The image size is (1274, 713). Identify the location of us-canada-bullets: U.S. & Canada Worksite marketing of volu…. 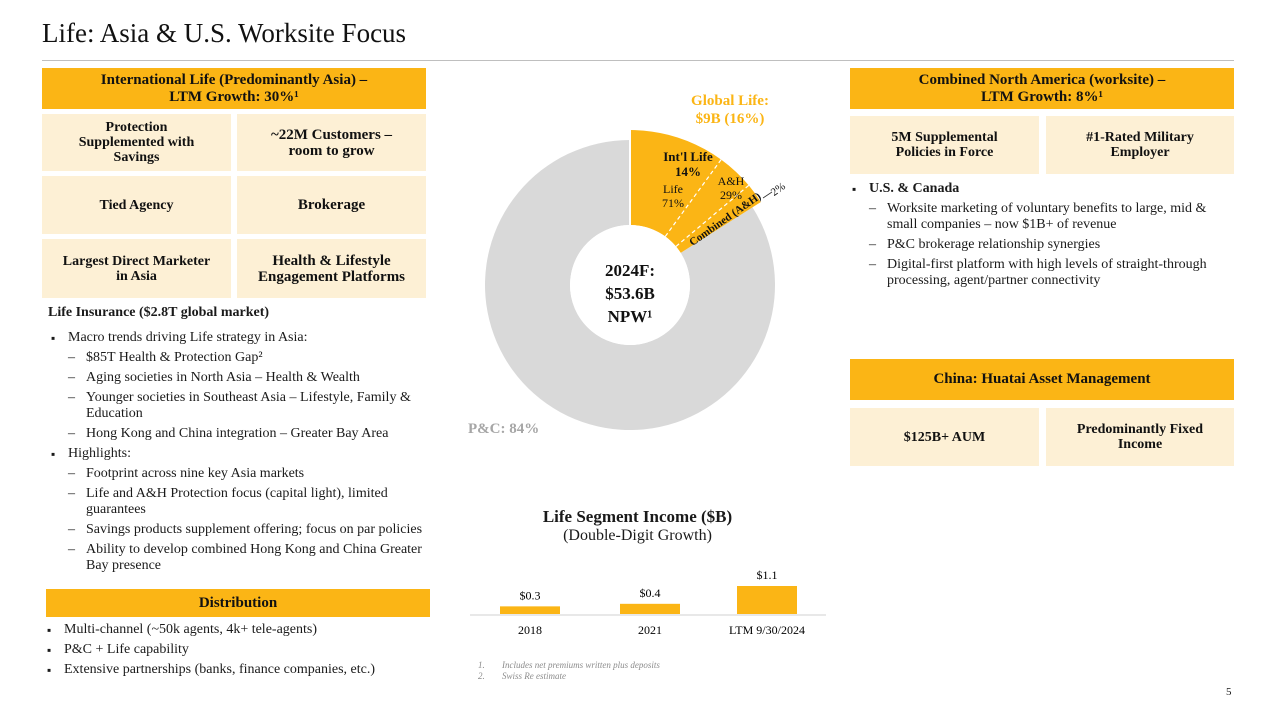
(1041, 237).